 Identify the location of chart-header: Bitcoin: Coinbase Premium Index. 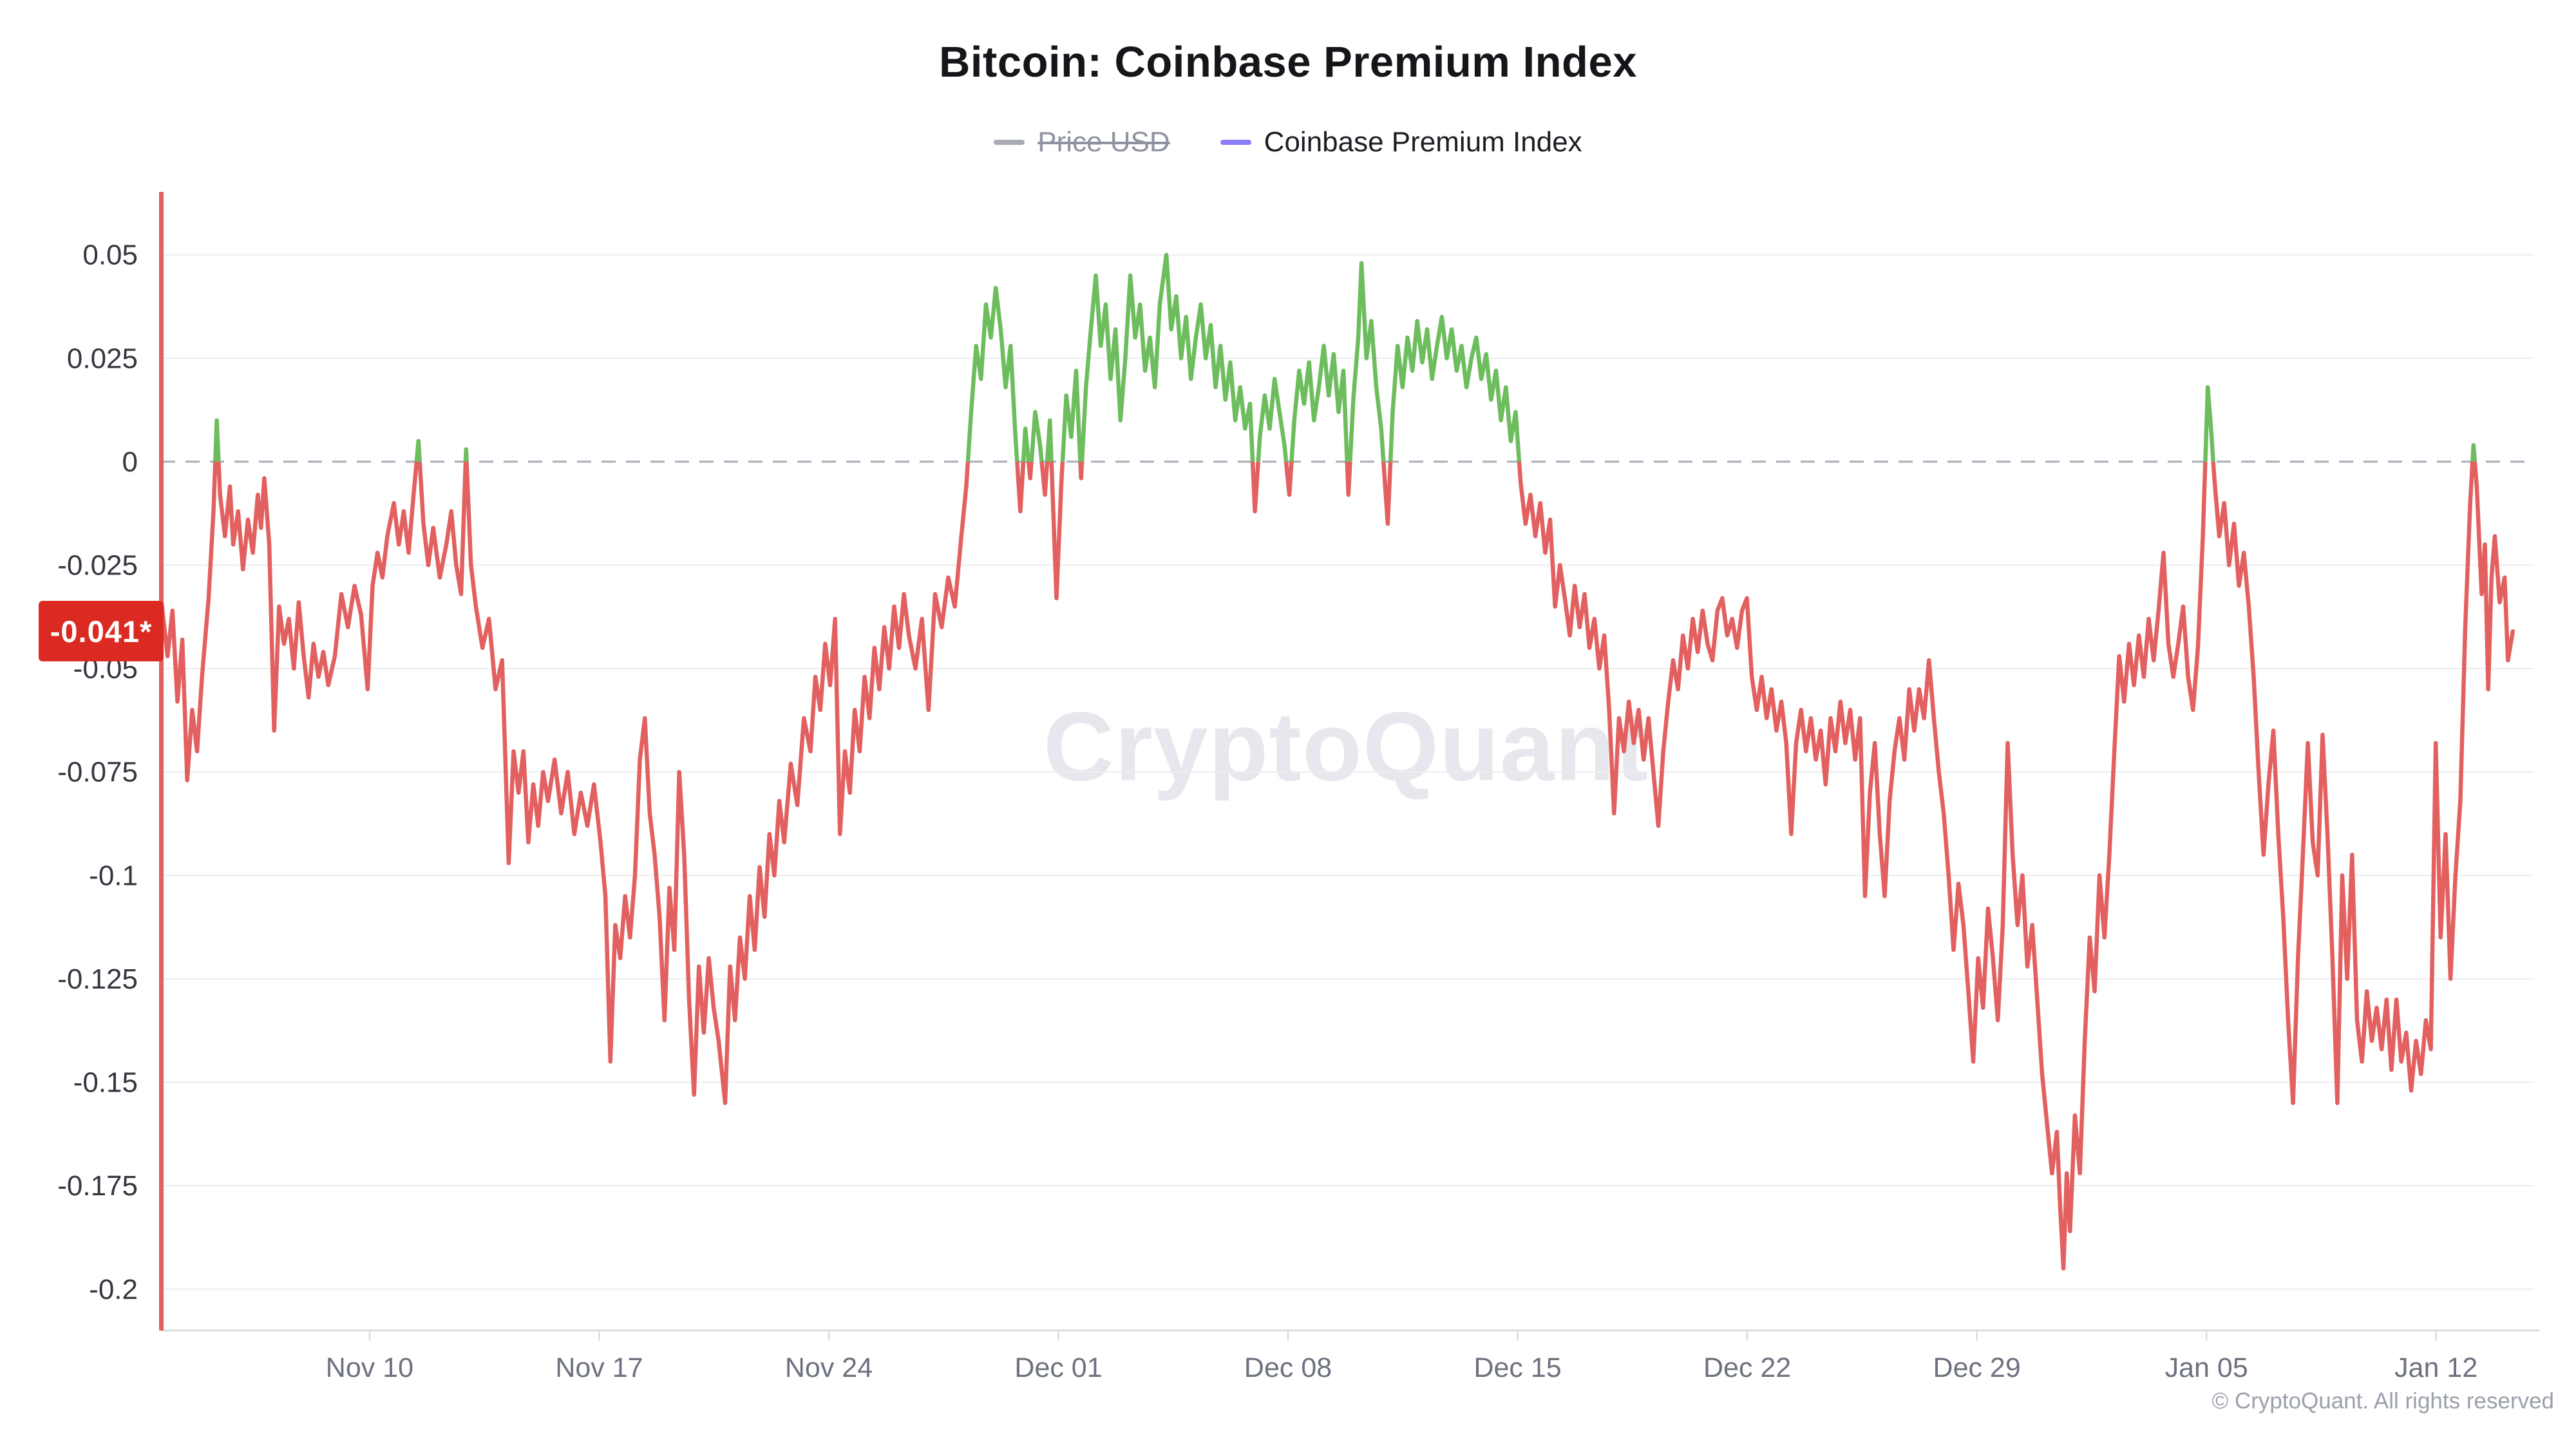
(1288, 62).